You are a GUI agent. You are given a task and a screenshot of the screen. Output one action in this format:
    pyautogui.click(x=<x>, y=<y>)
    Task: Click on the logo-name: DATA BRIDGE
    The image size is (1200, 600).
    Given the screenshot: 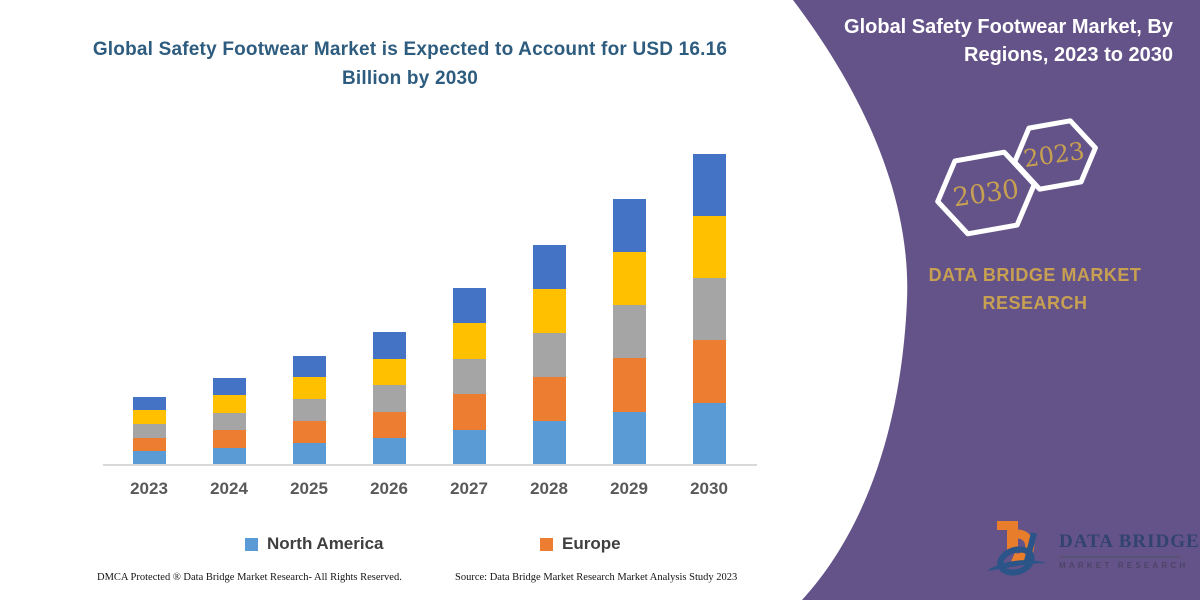 What is the action you would take?
    pyautogui.click(x=1129, y=541)
    